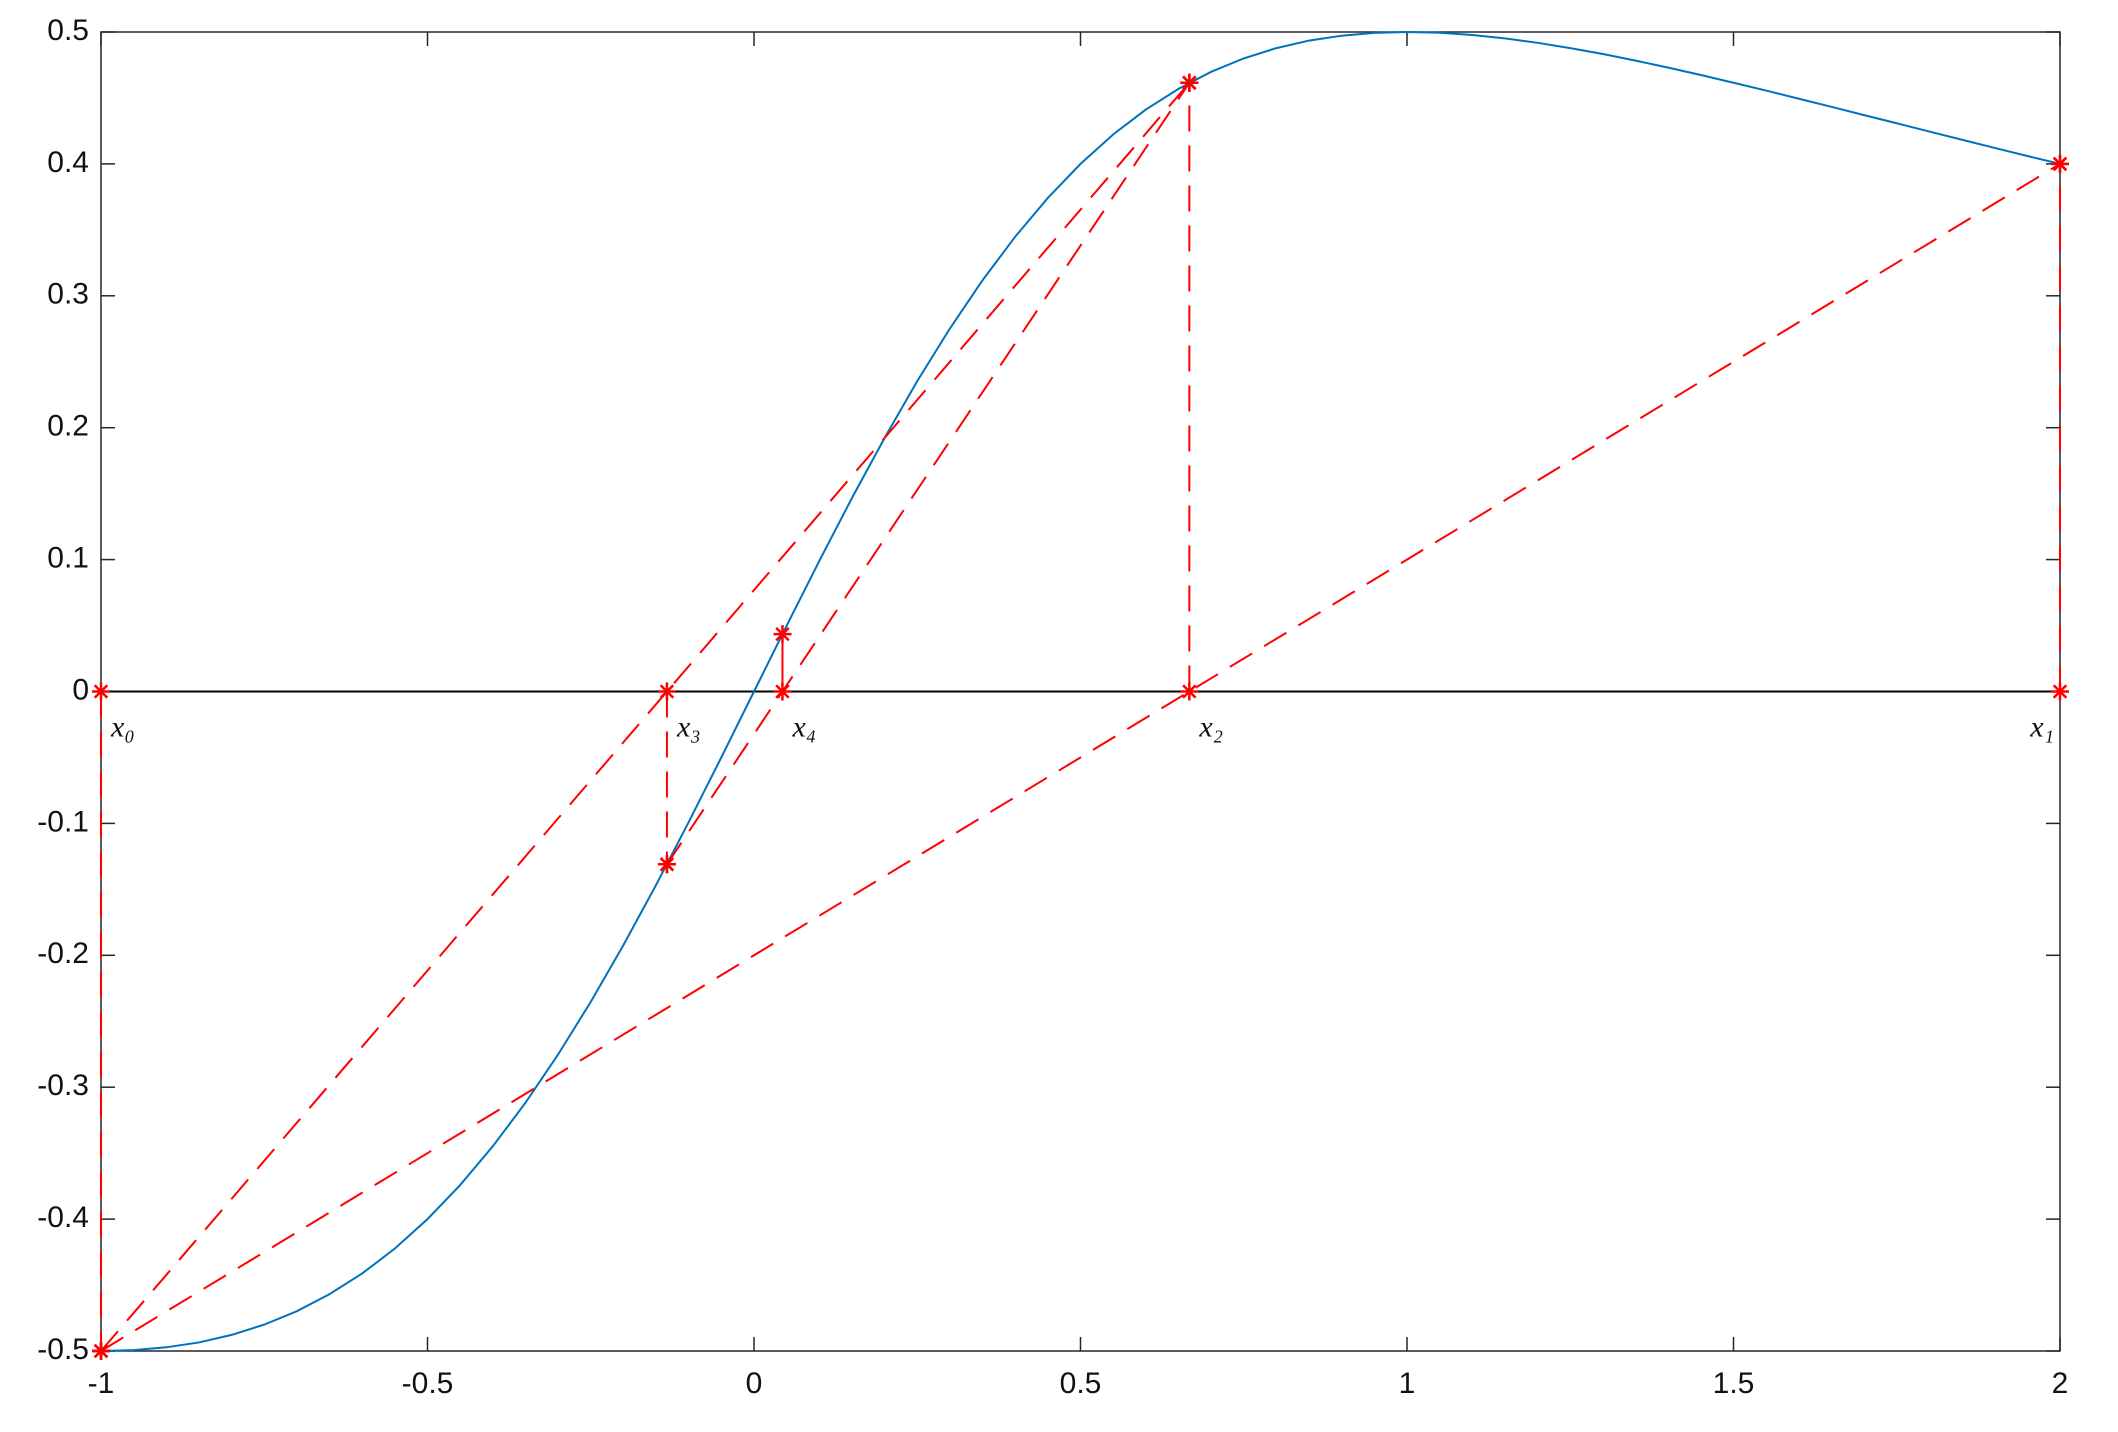 The width and height of the screenshot is (2118, 1432). Describe the element at coordinates (2041, 726) in the screenshot. I see `point-label: x₁` at that location.